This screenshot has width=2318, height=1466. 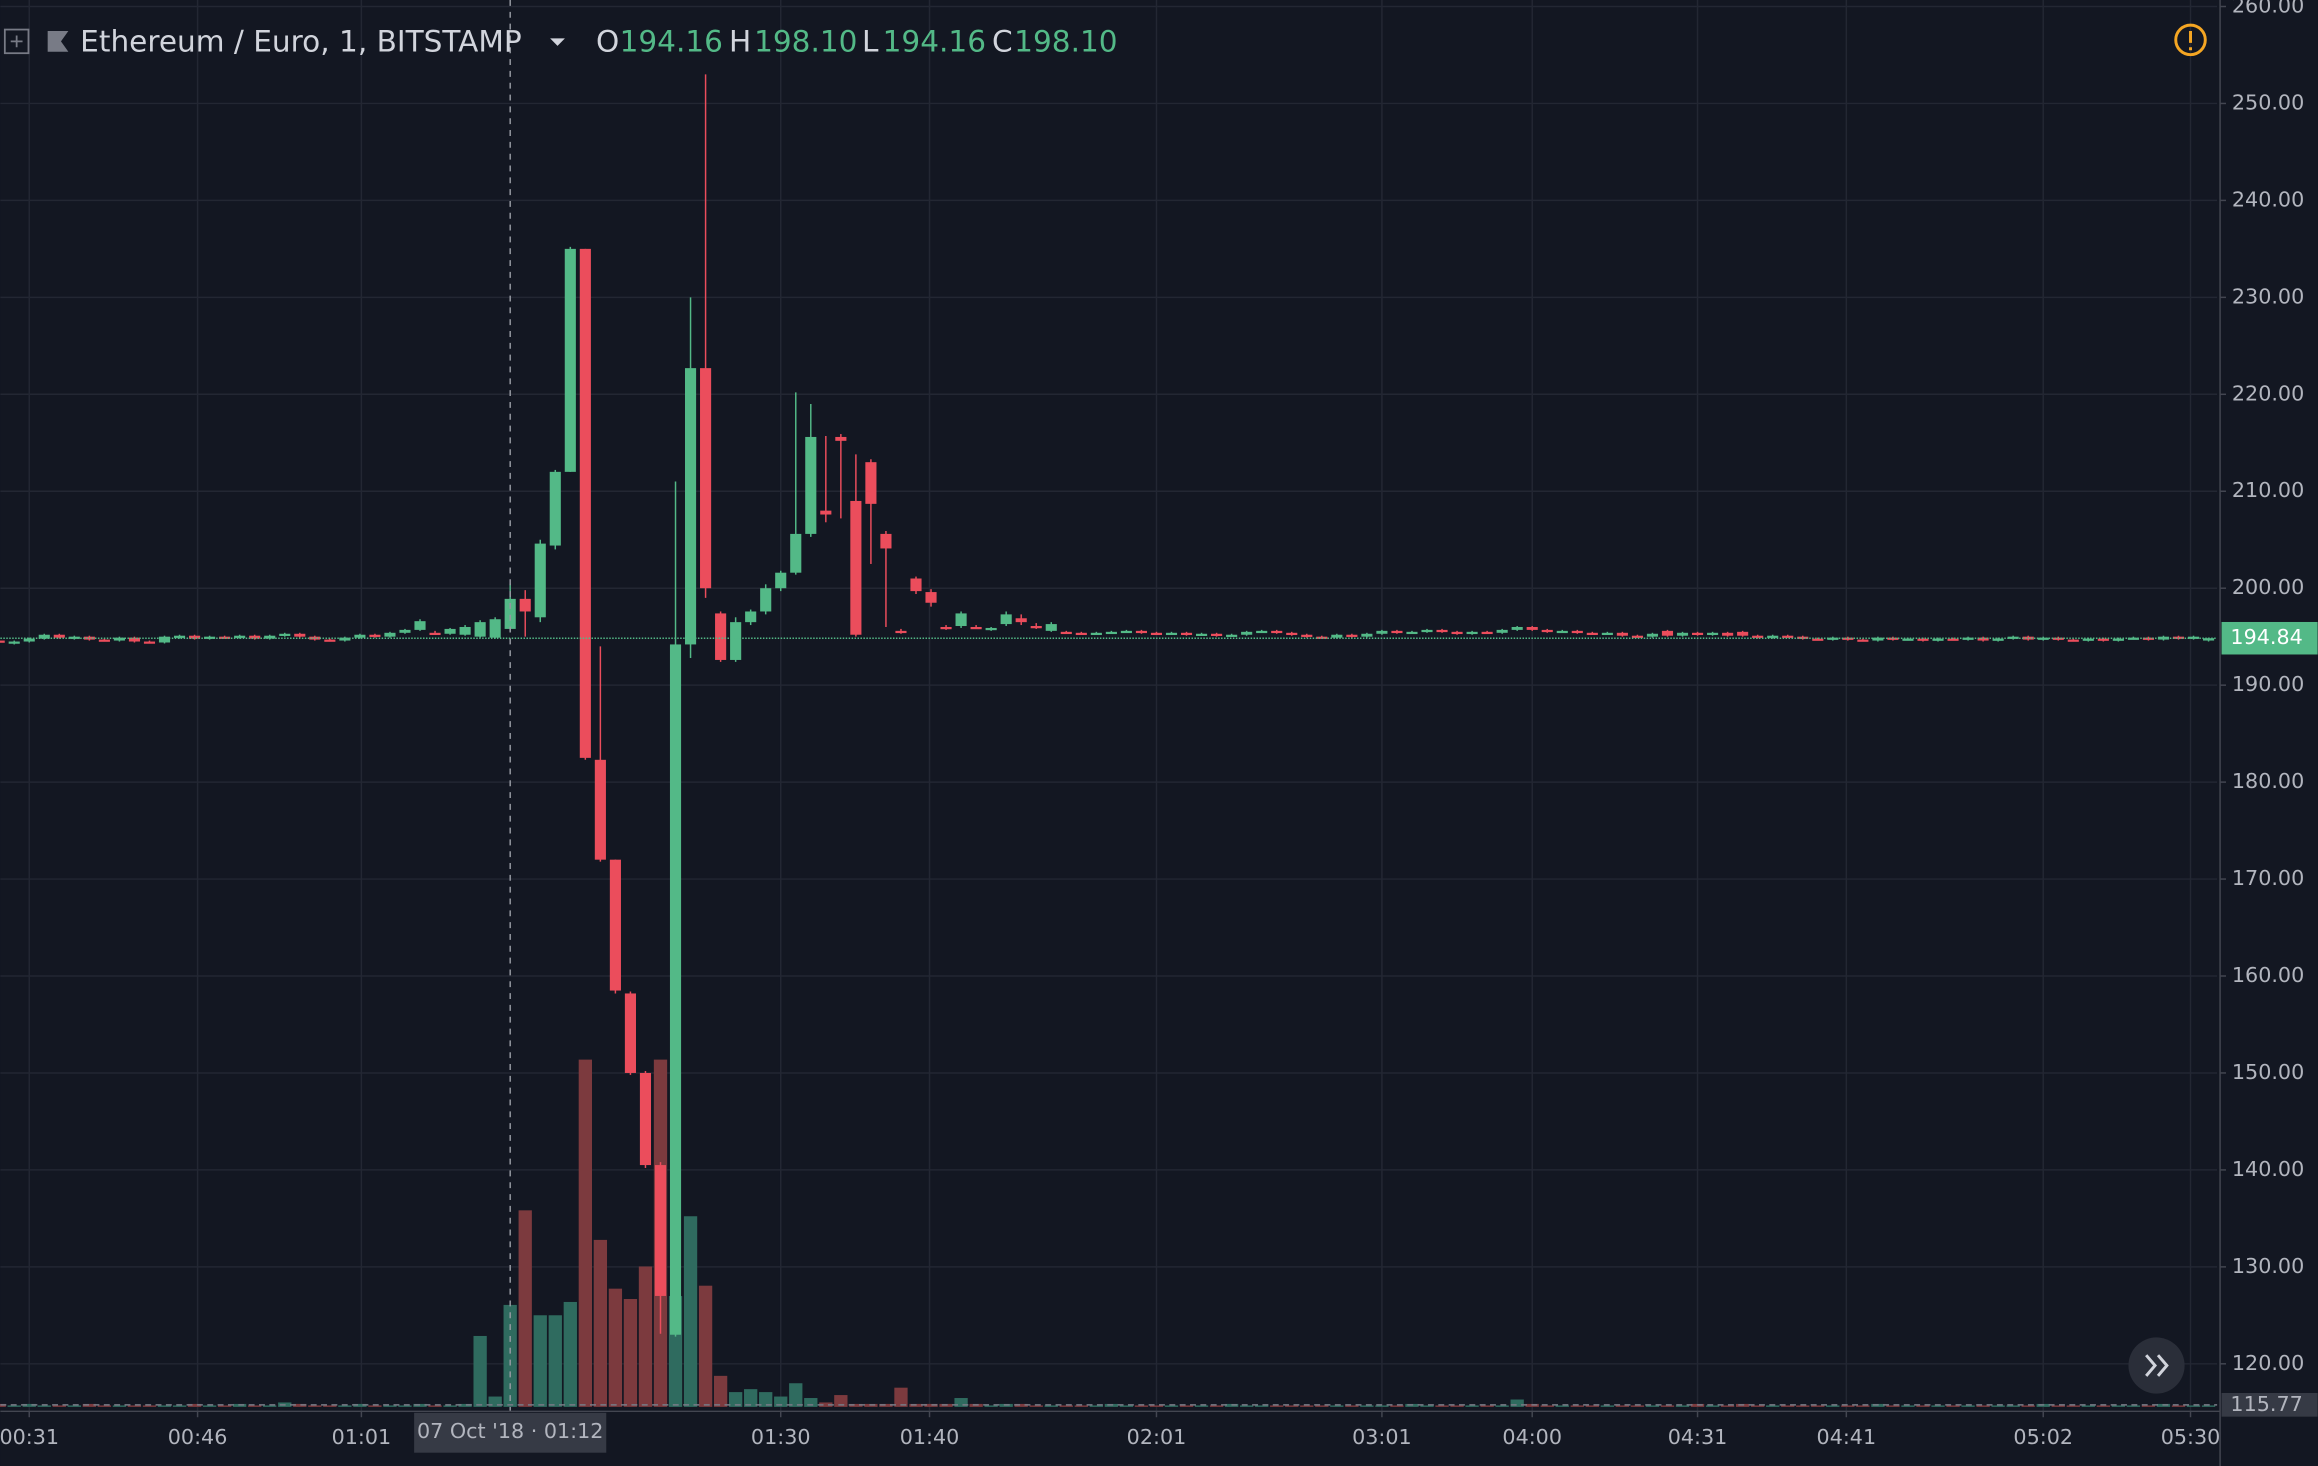 What do you see at coordinates (2268, 490) in the screenshot?
I see `y-tick-label: 210.00` at bounding box center [2268, 490].